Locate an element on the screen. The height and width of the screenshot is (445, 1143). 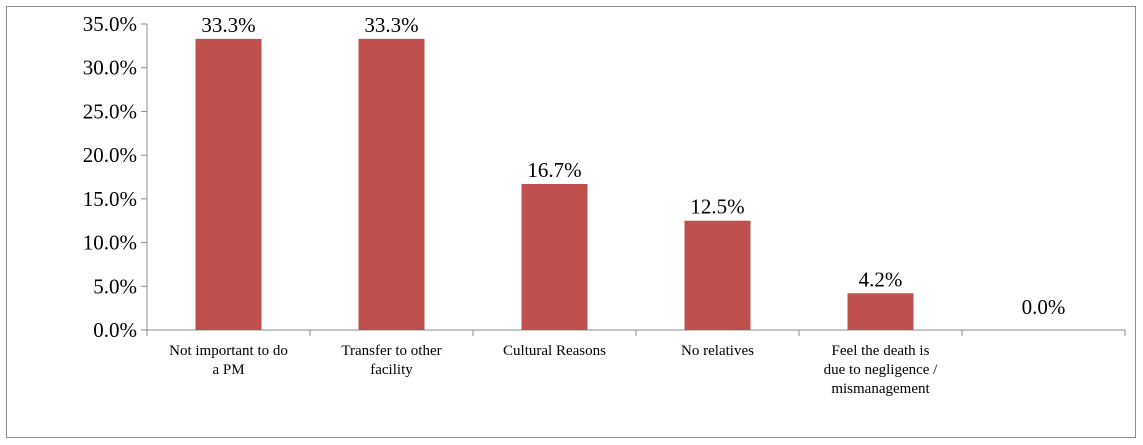
y-tick-label: 5.0% is located at coordinates (115, 286).